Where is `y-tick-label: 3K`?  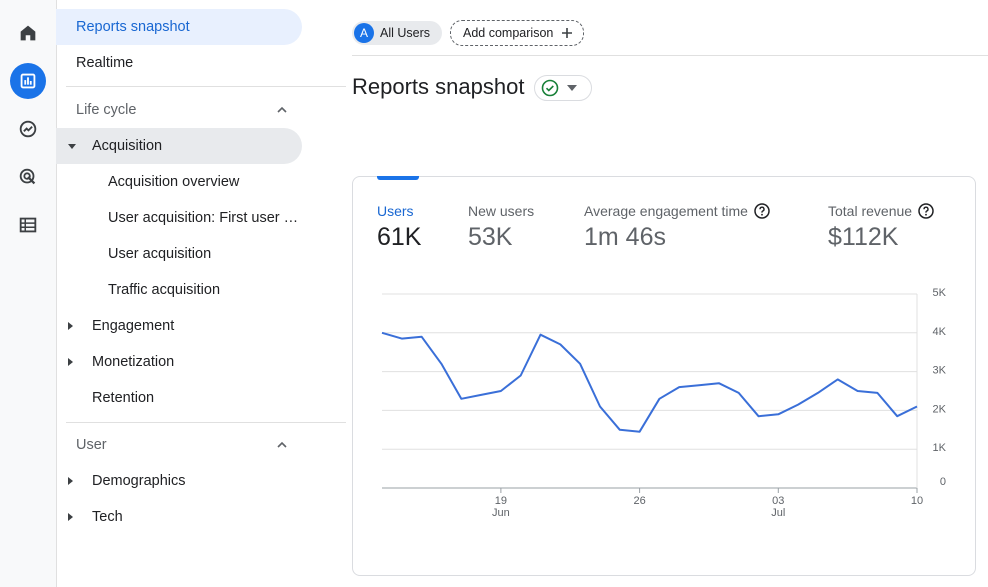
y-tick-label: 3K is located at coordinates (940, 371).